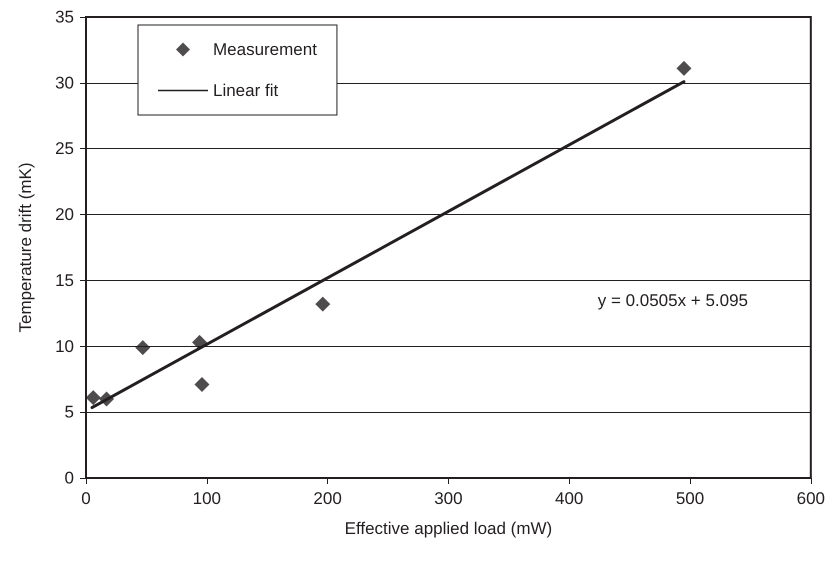 The width and height of the screenshot is (828, 569). Describe the element at coordinates (811, 498) in the screenshot. I see `x-tick-label: 600` at that location.